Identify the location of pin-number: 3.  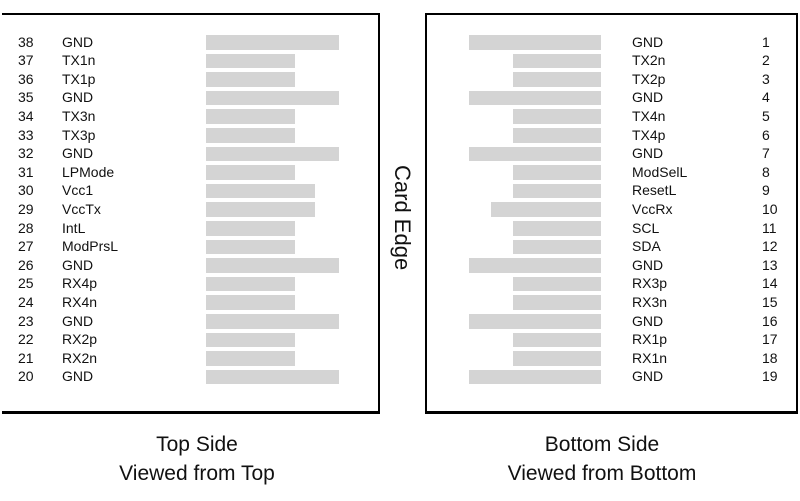
(766, 78).